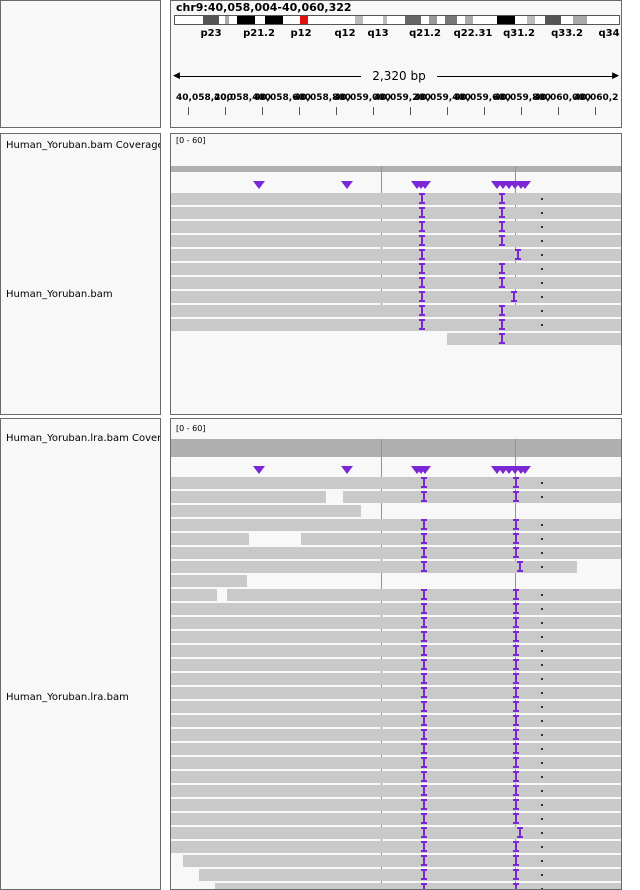 The height and width of the screenshot is (890, 640). What do you see at coordinates (80, 64) in the screenshot?
I see `header-name-panel` at bounding box center [80, 64].